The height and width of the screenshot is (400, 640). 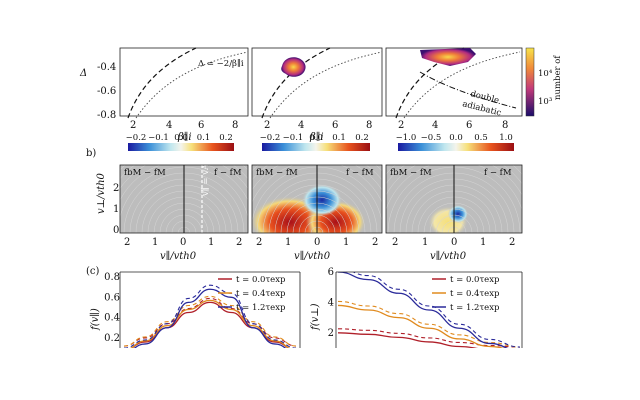 What do you see at coordinates (184, 199) in the screenshot?
I see `panel-b1-frame` at bounding box center [184, 199].